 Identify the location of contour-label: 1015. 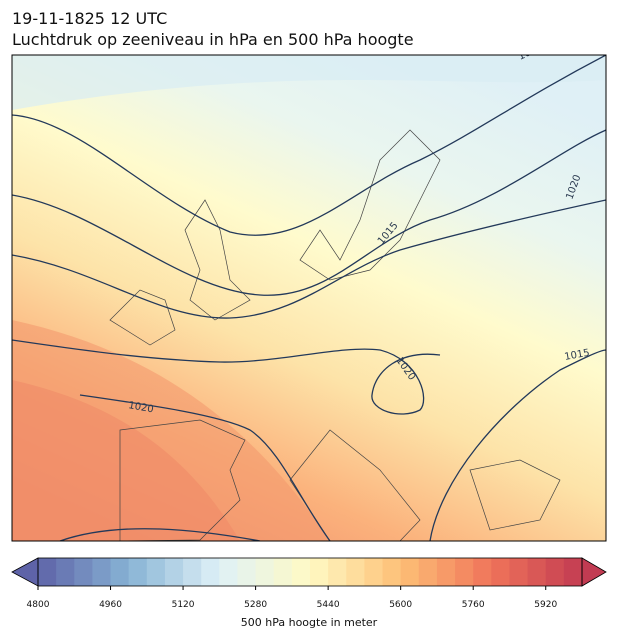
(577, 355).